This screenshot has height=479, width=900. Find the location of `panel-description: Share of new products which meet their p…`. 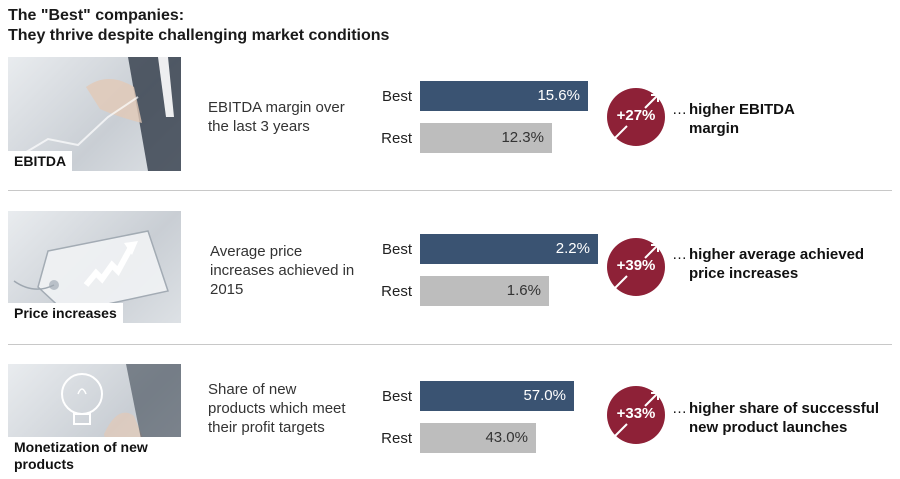

panel-description: Share of new products which meet their p… is located at coordinates (277, 408).